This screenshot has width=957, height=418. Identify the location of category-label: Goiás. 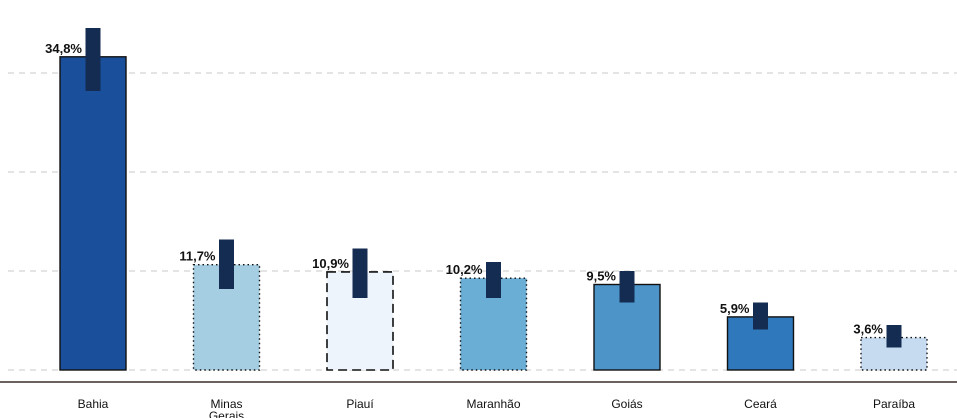
(626, 404).